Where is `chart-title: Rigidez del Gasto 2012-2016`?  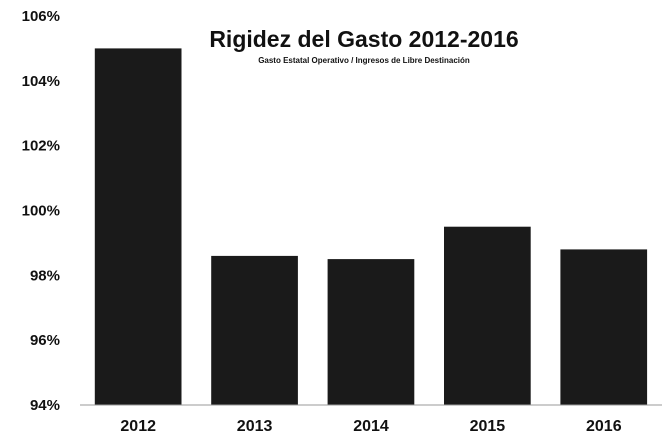 chart-title: Rigidez del Gasto 2012-2016 is located at coordinates (363, 39).